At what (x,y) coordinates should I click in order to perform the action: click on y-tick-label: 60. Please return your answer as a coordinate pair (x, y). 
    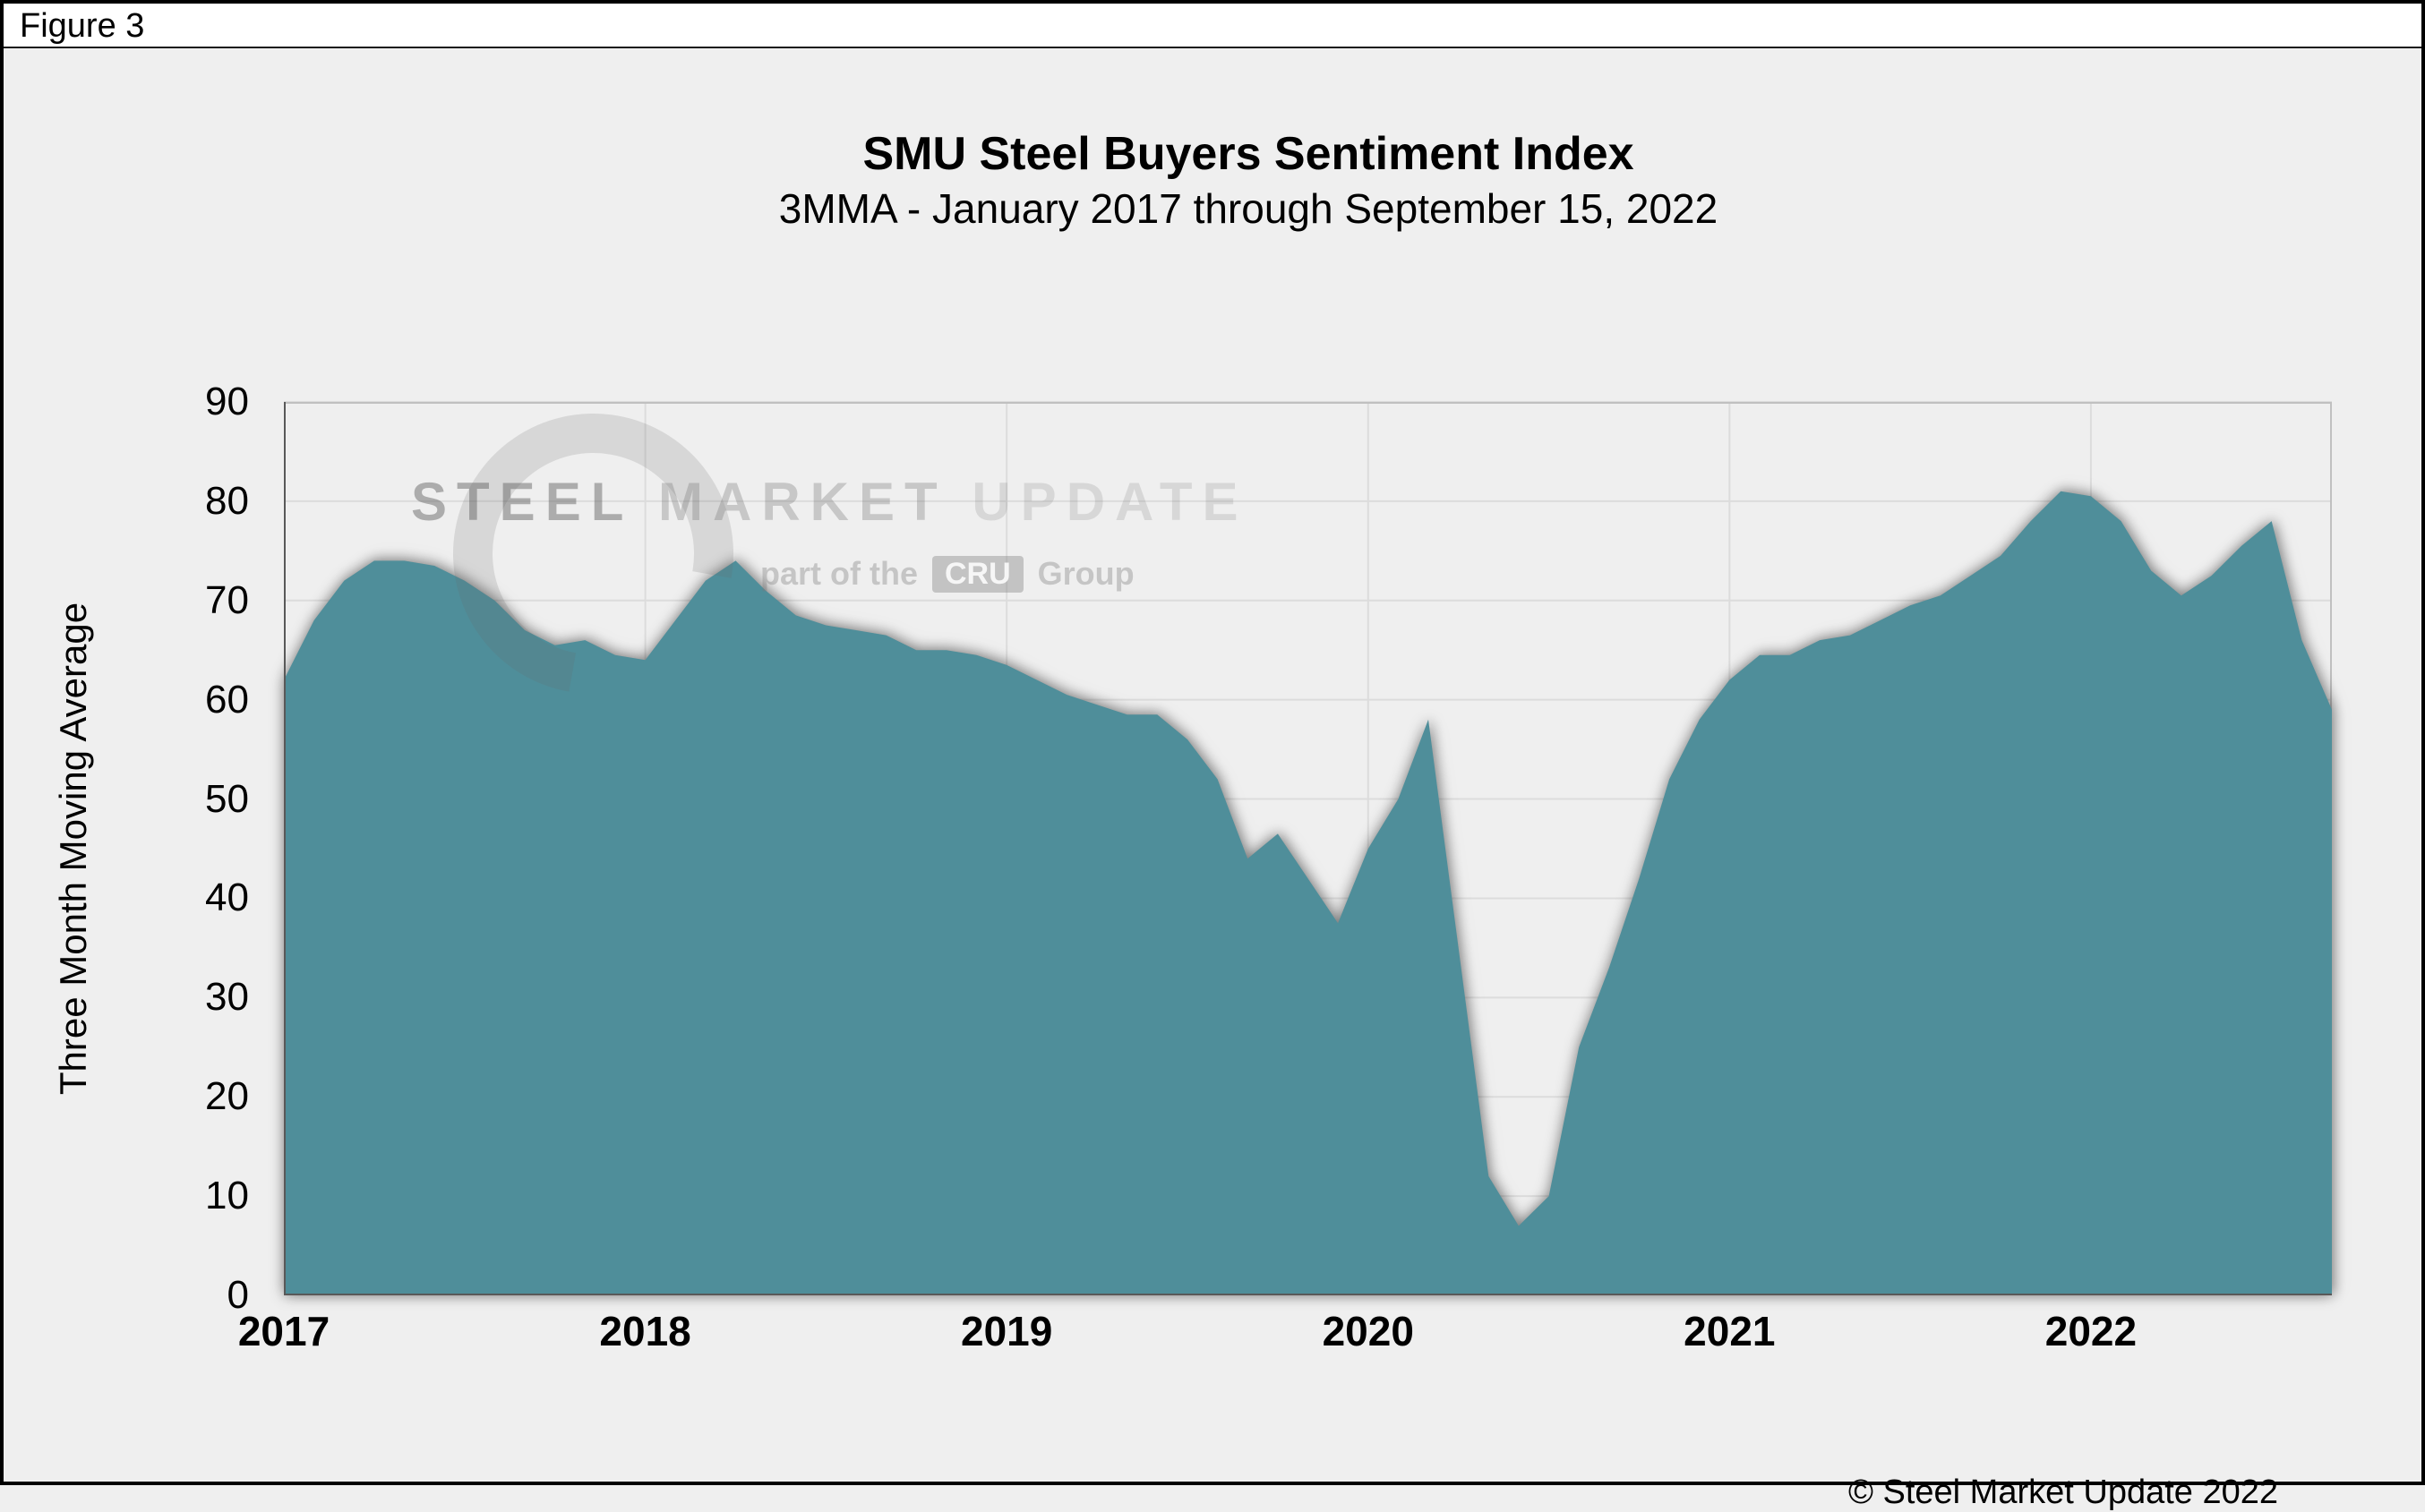
    Looking at the image, I should click on (227, 699).